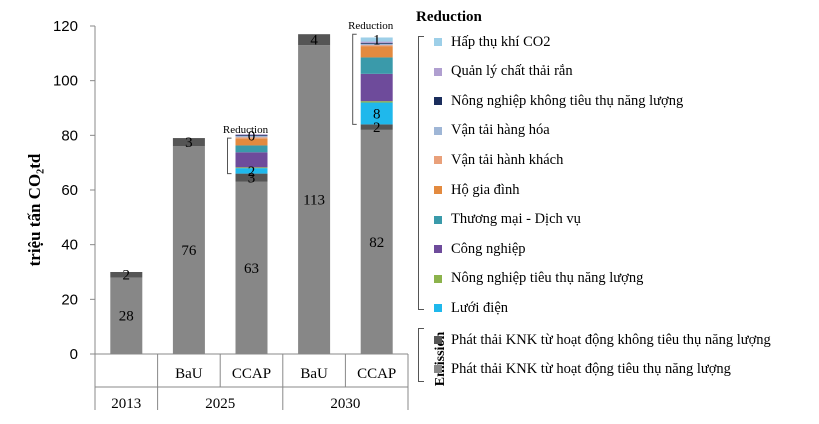 The width and height of the screenshot is (819, 424). I want to click on data-label: 28, so click(126, 317).